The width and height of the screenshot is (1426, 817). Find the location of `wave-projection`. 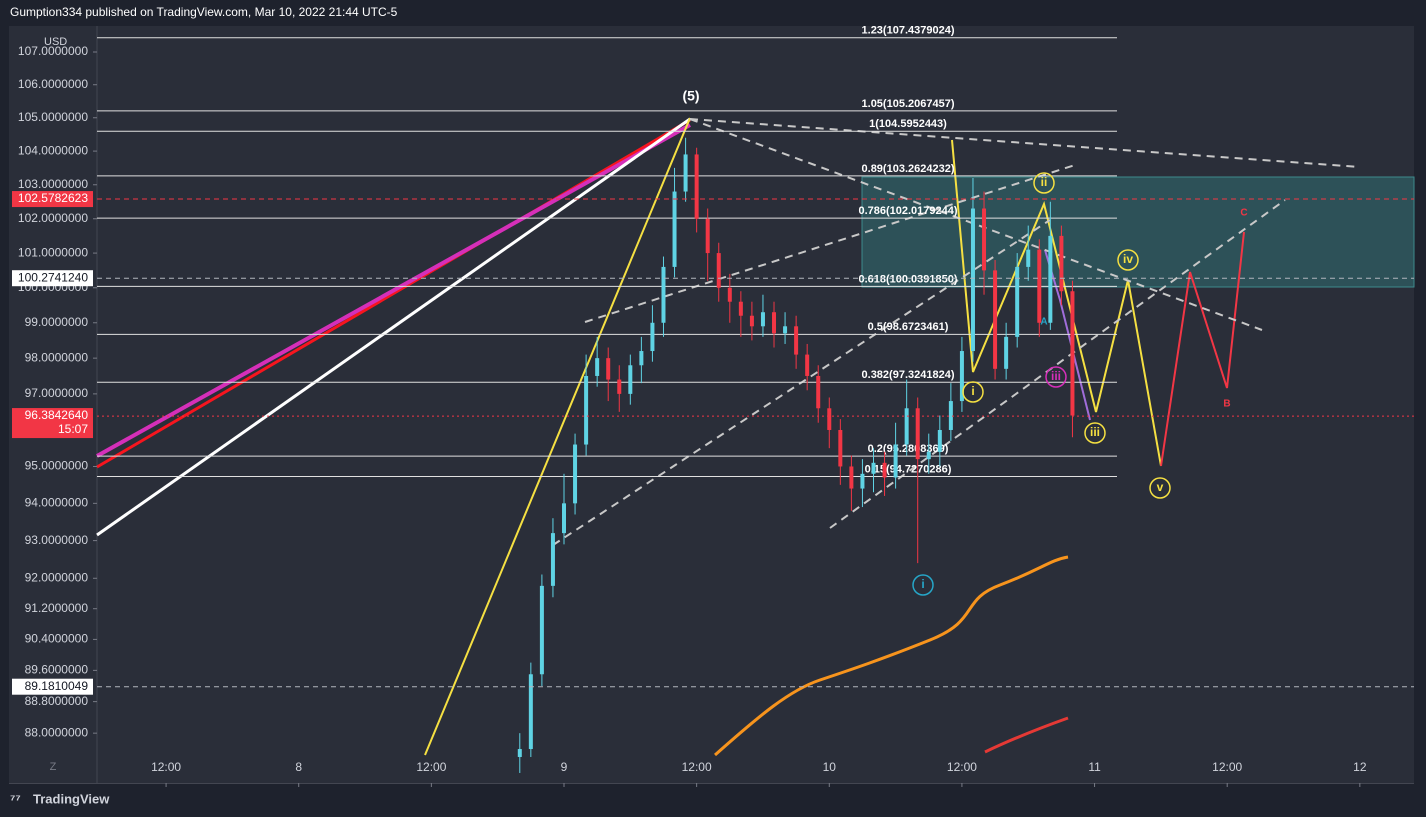

wave-projection is located at coordinates (1056, 303).